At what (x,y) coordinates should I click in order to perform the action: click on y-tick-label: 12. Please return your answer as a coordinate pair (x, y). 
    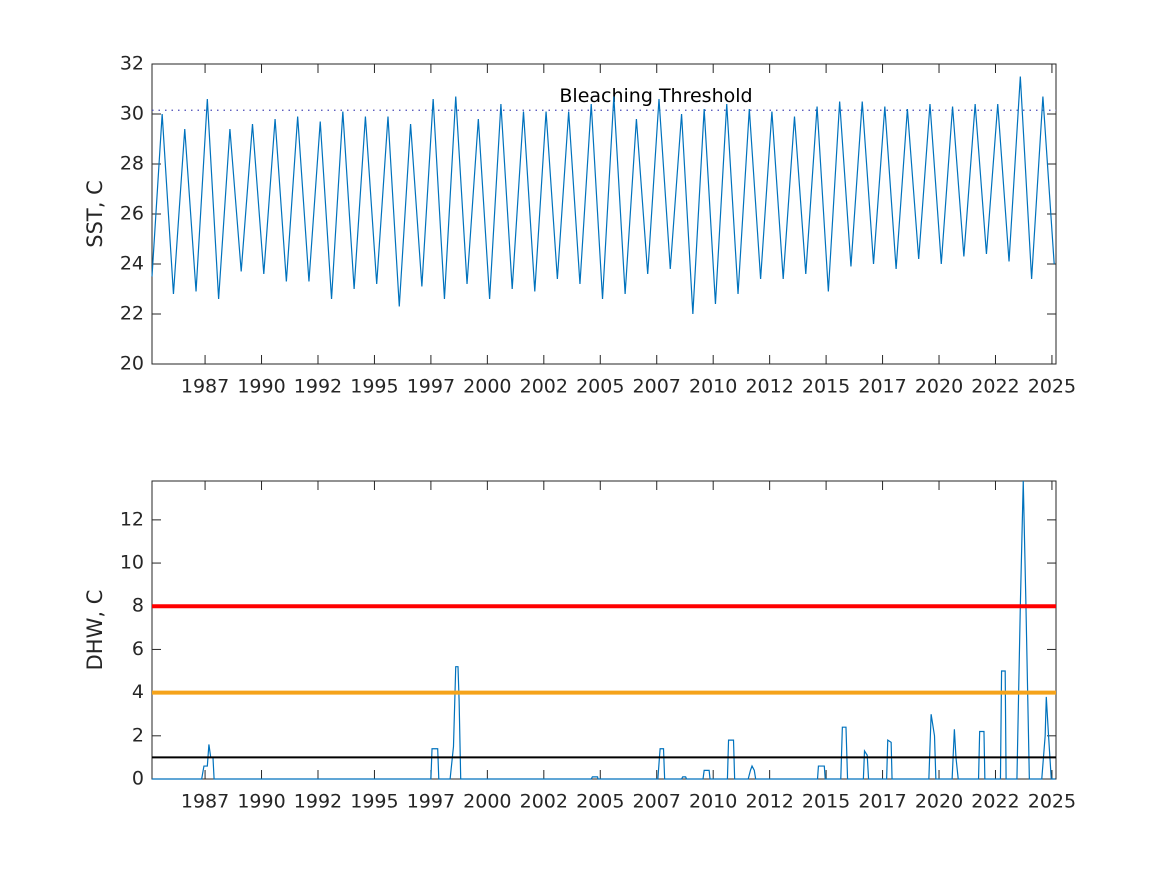
    Looking at the image, I should click on (132, 519).